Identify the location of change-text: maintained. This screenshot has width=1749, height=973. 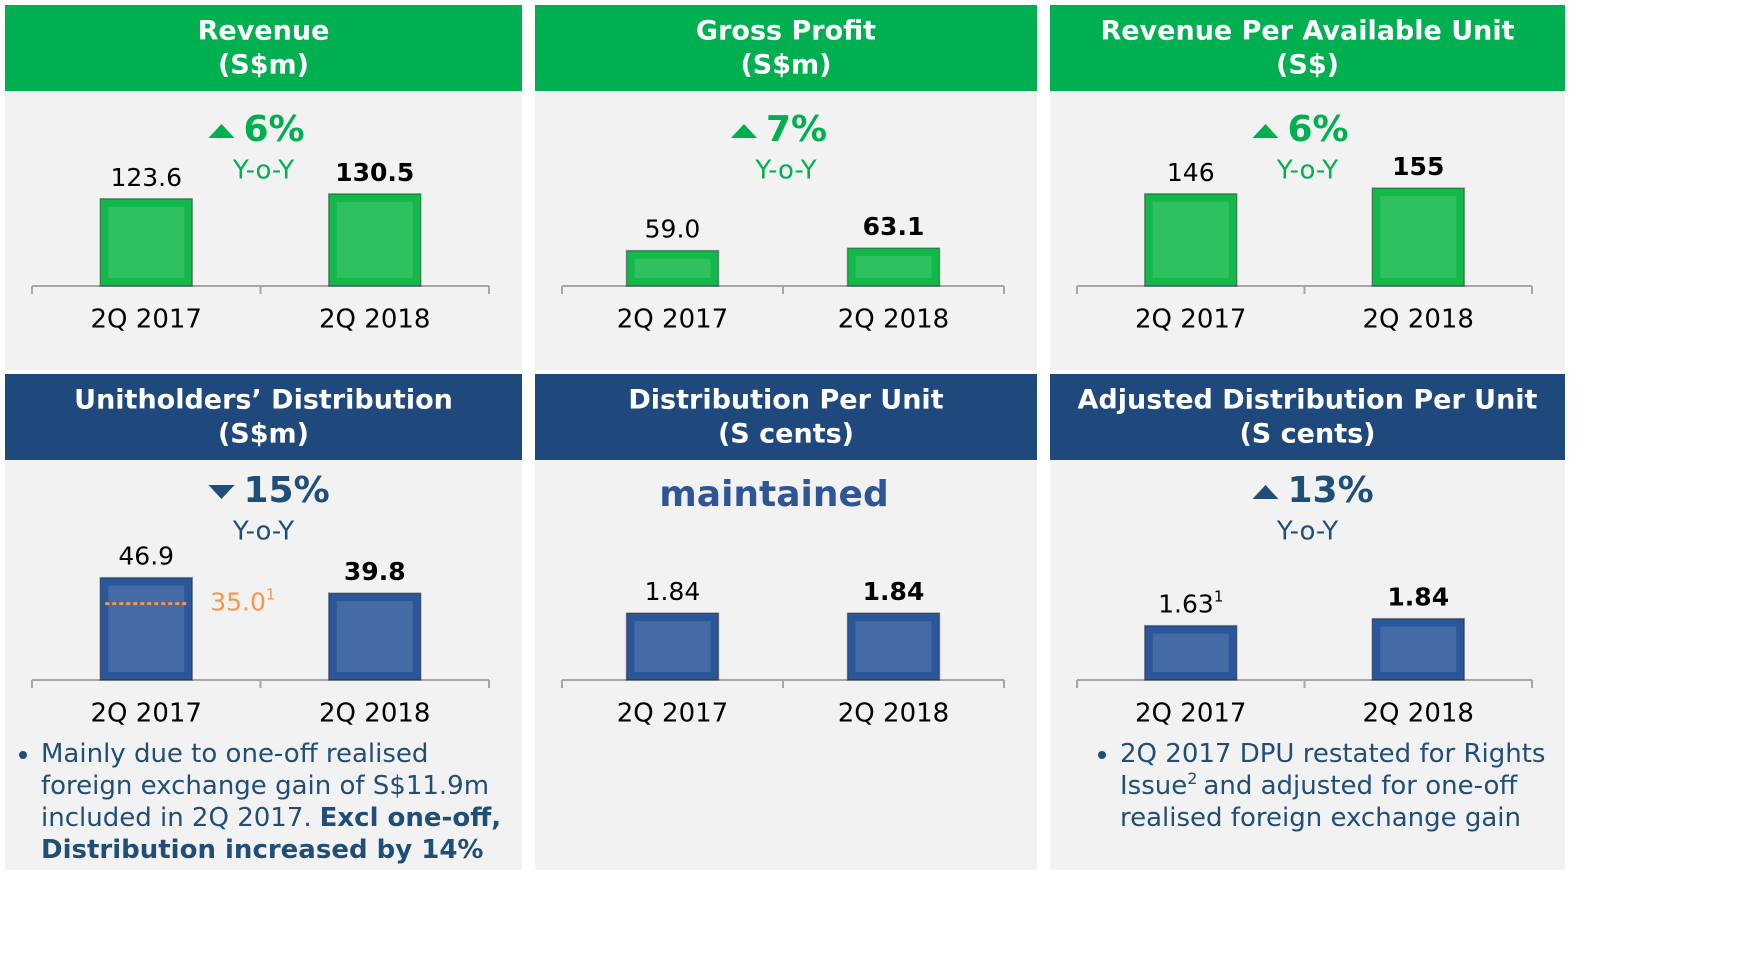
(773, 494).